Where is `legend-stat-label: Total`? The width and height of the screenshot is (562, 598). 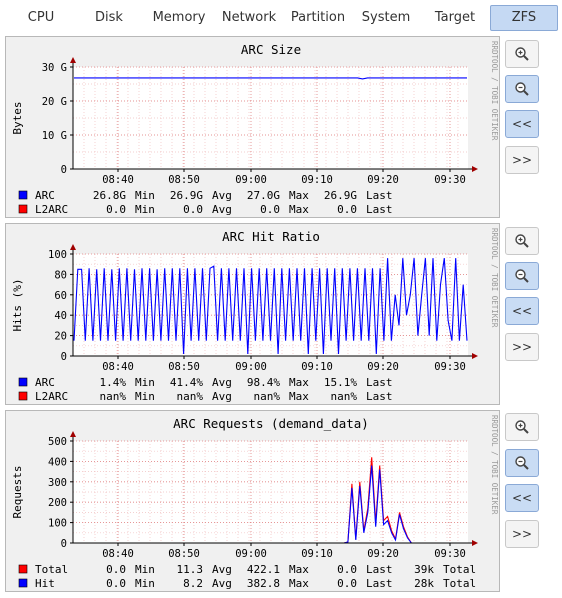 legend-stat-label: Total is located at coordinates (459, 569).